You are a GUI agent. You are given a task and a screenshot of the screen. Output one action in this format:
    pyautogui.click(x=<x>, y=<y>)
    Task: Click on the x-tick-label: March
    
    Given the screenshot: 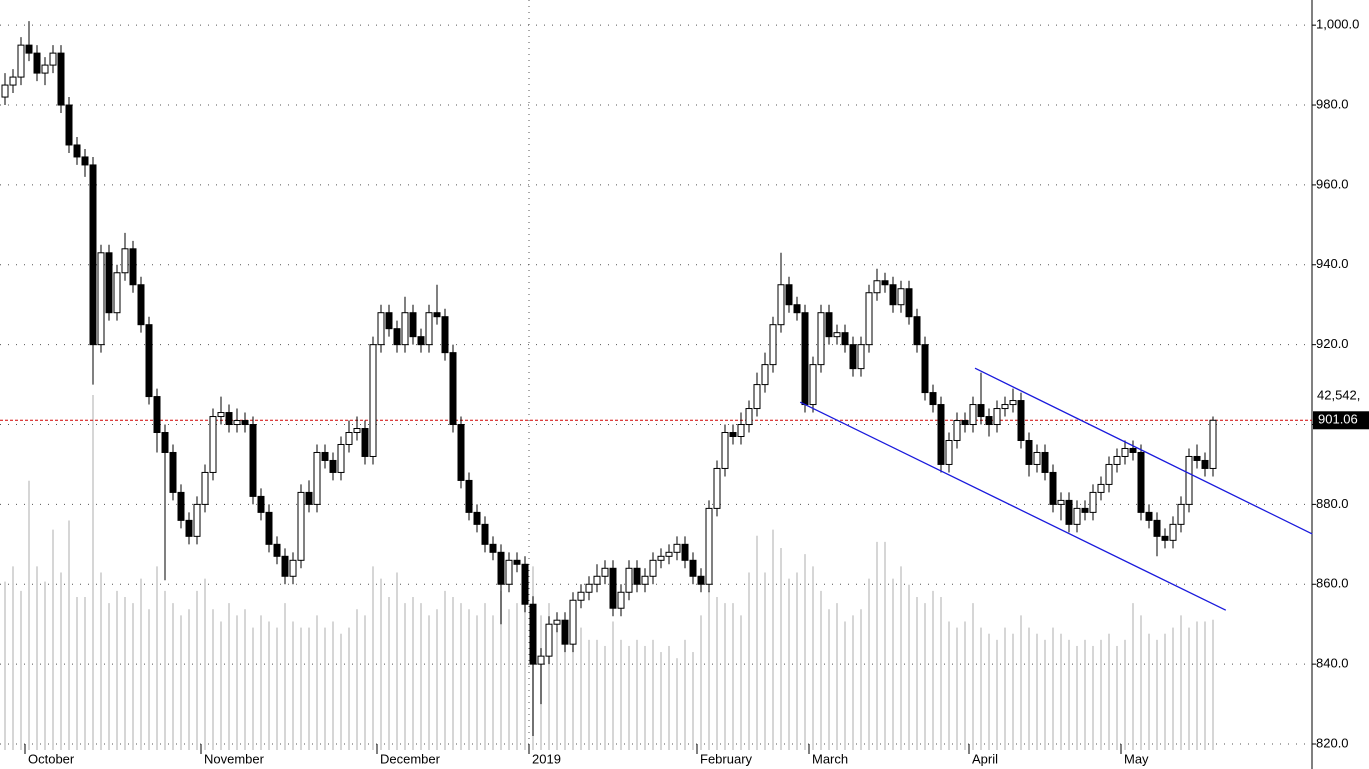 What is the action you would take?
    pyautogui.click(x=830, y=758)
    